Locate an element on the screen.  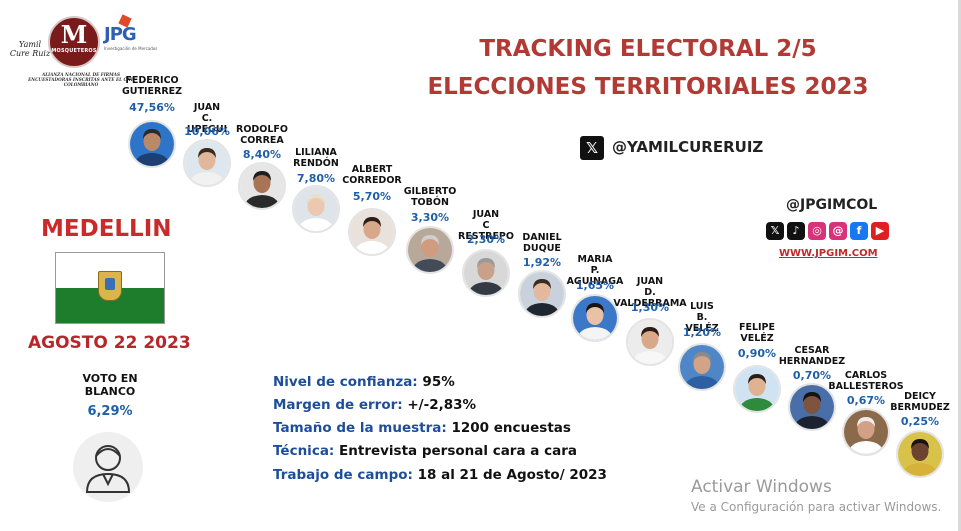
candidate-percent: 1,20% is located at coordinates (702, 332).